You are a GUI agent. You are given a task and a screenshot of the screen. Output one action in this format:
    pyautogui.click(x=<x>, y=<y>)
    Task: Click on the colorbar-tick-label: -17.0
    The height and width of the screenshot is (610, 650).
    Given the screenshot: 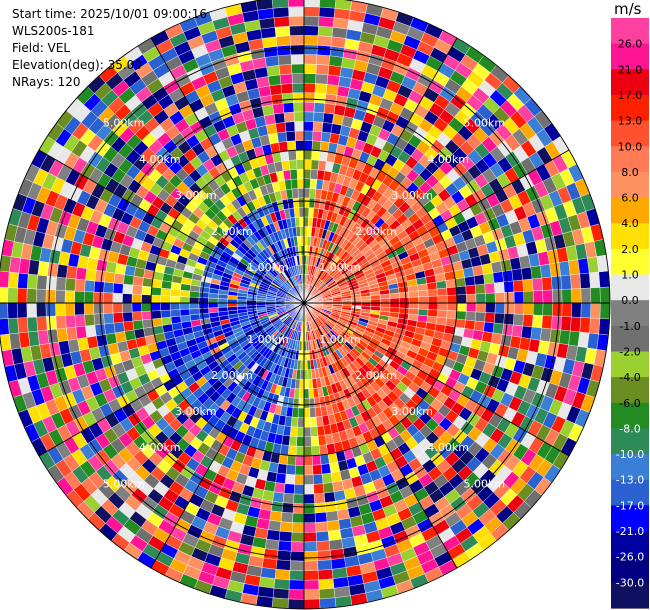 What is the action you would take?
    pyautogui.click(x=630, y=505)
    